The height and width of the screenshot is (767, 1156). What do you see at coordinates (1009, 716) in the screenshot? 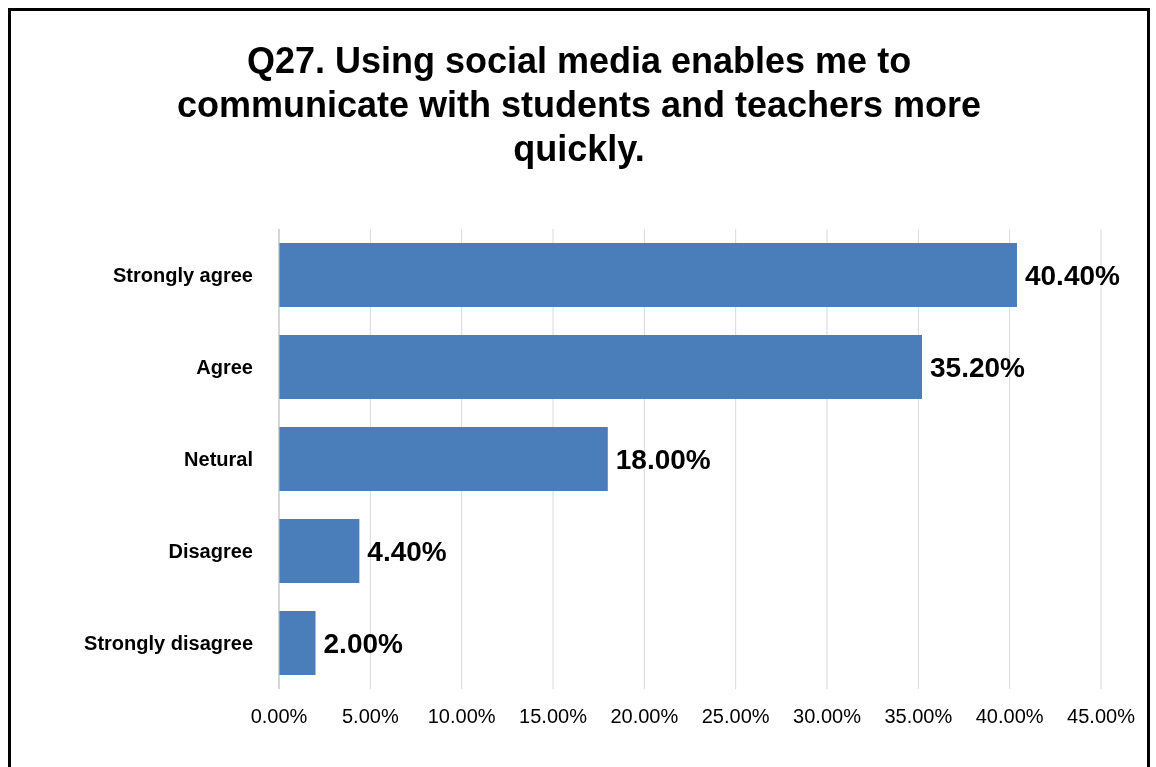
I see `x-tick-label: 40.00%` at bounding box center [1009, 716].